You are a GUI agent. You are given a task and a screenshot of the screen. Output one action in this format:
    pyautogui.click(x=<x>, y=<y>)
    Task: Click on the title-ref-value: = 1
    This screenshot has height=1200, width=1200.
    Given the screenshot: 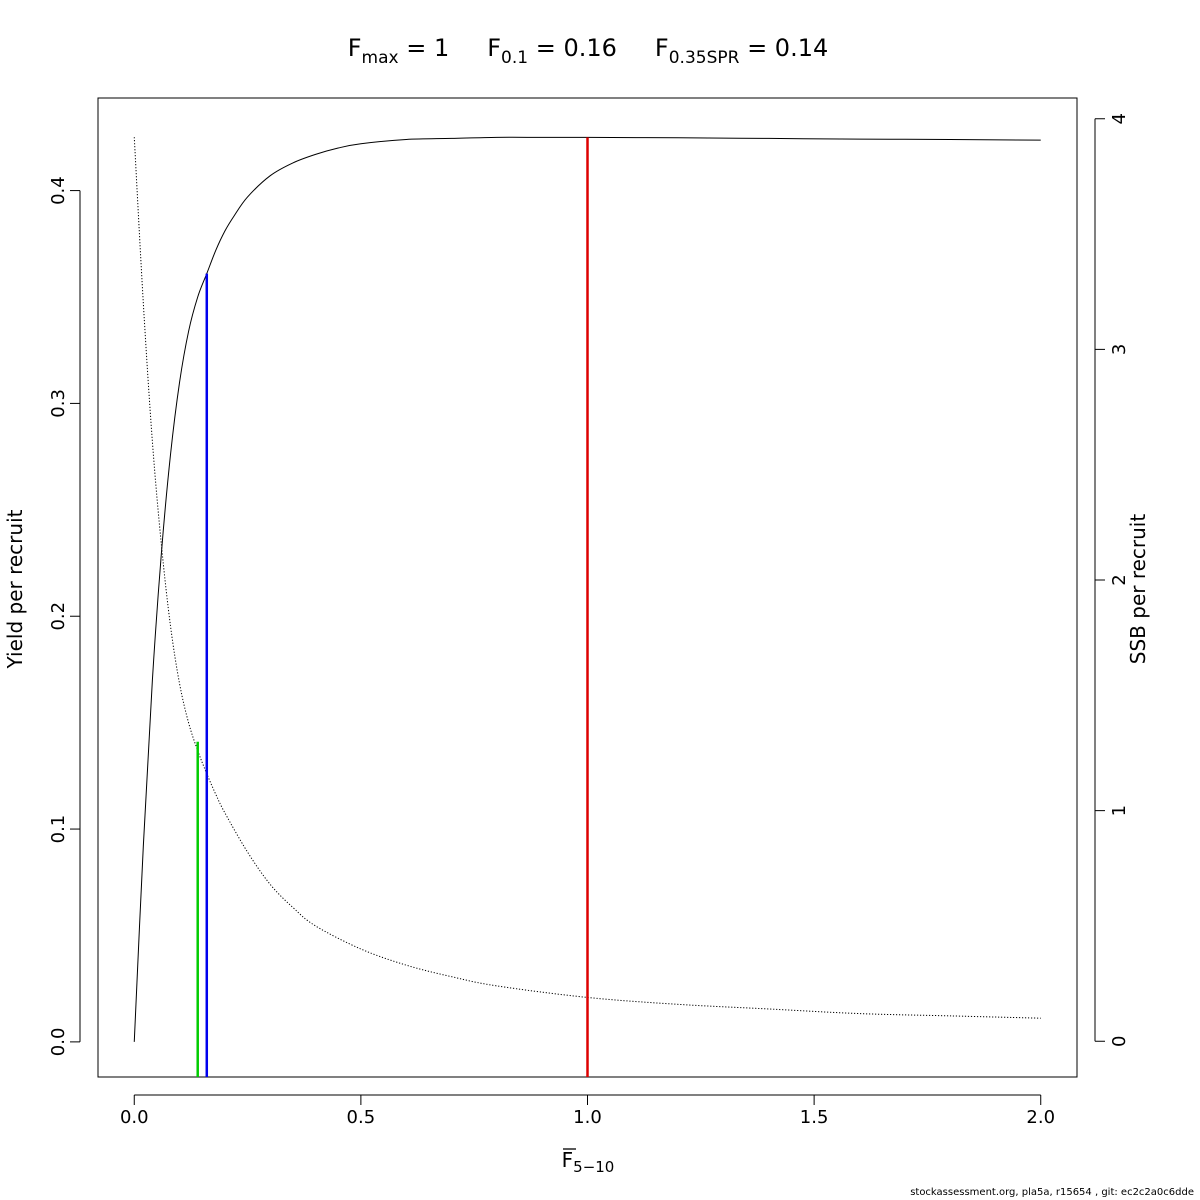 What is the action you would take?
    pyautogui.click(x=424, y=48)
    